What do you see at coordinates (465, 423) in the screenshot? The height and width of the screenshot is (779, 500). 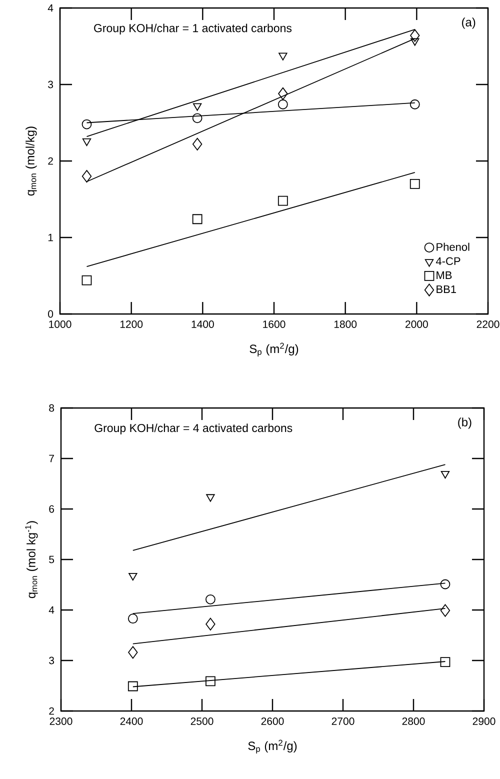 I see `annotation: (b)` at bounding box center [465, 423].